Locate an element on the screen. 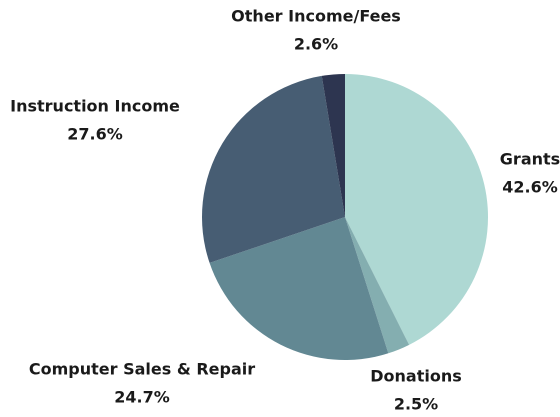 The width and height of the screenshot is (560, 417). slice-value-label: 27.6% is located at coordinates (95, 134).